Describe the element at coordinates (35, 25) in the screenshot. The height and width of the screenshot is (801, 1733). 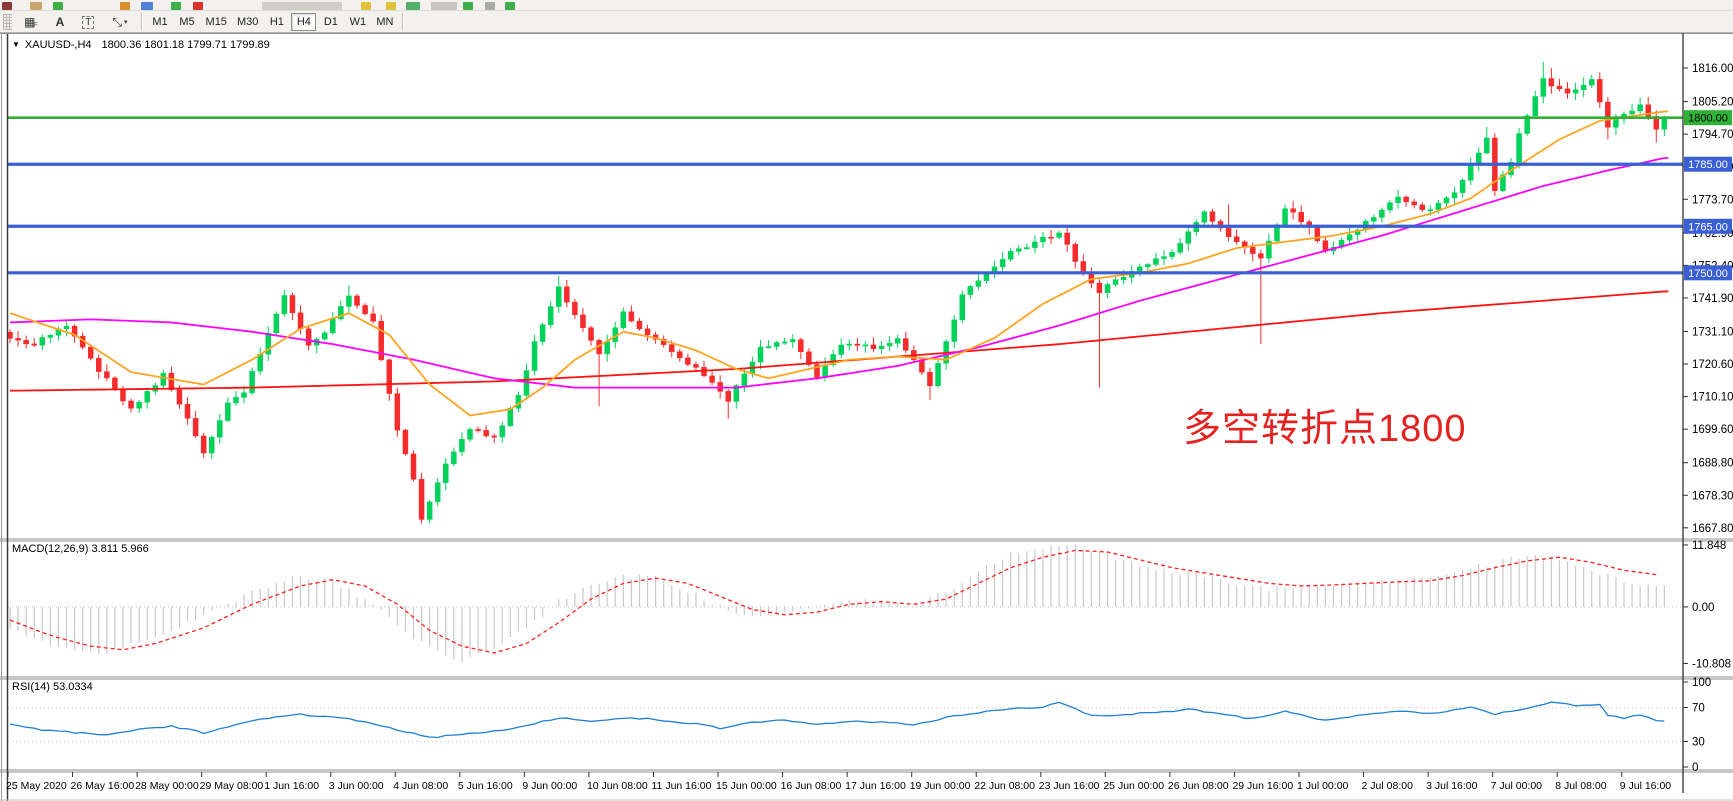
I see `grid-glyph-sub: F` at that location.